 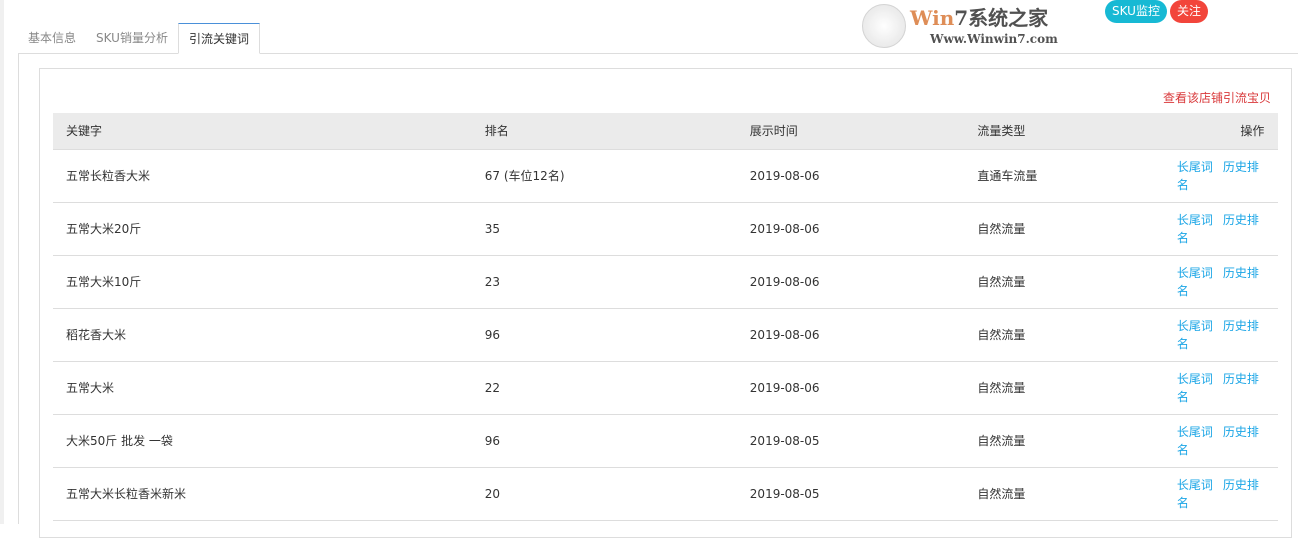 I want to click on rank-cell: 23, so click(x=604, y=282).